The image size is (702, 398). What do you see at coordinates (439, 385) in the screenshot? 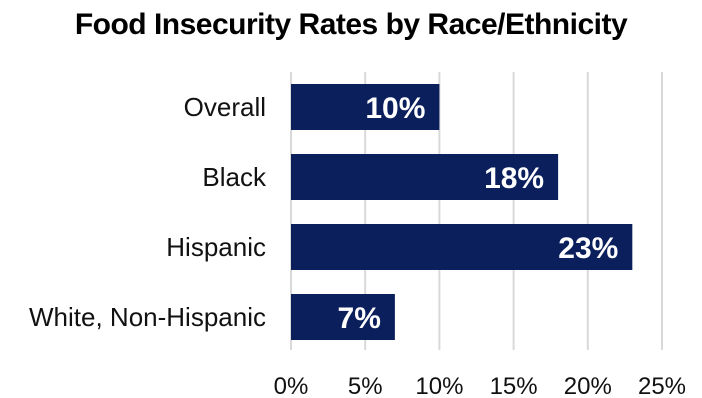
I see `x-tick-label-2: 10%` at bounding box center [439, 385].